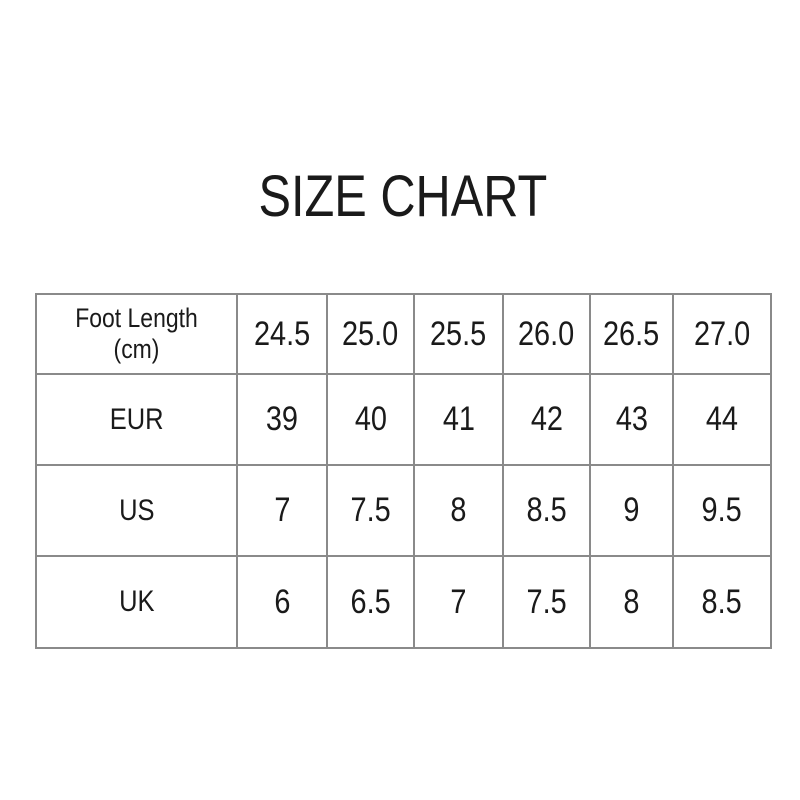 The image size is (800, 800). I want to click on table-cell: 44, so click(722, 419).